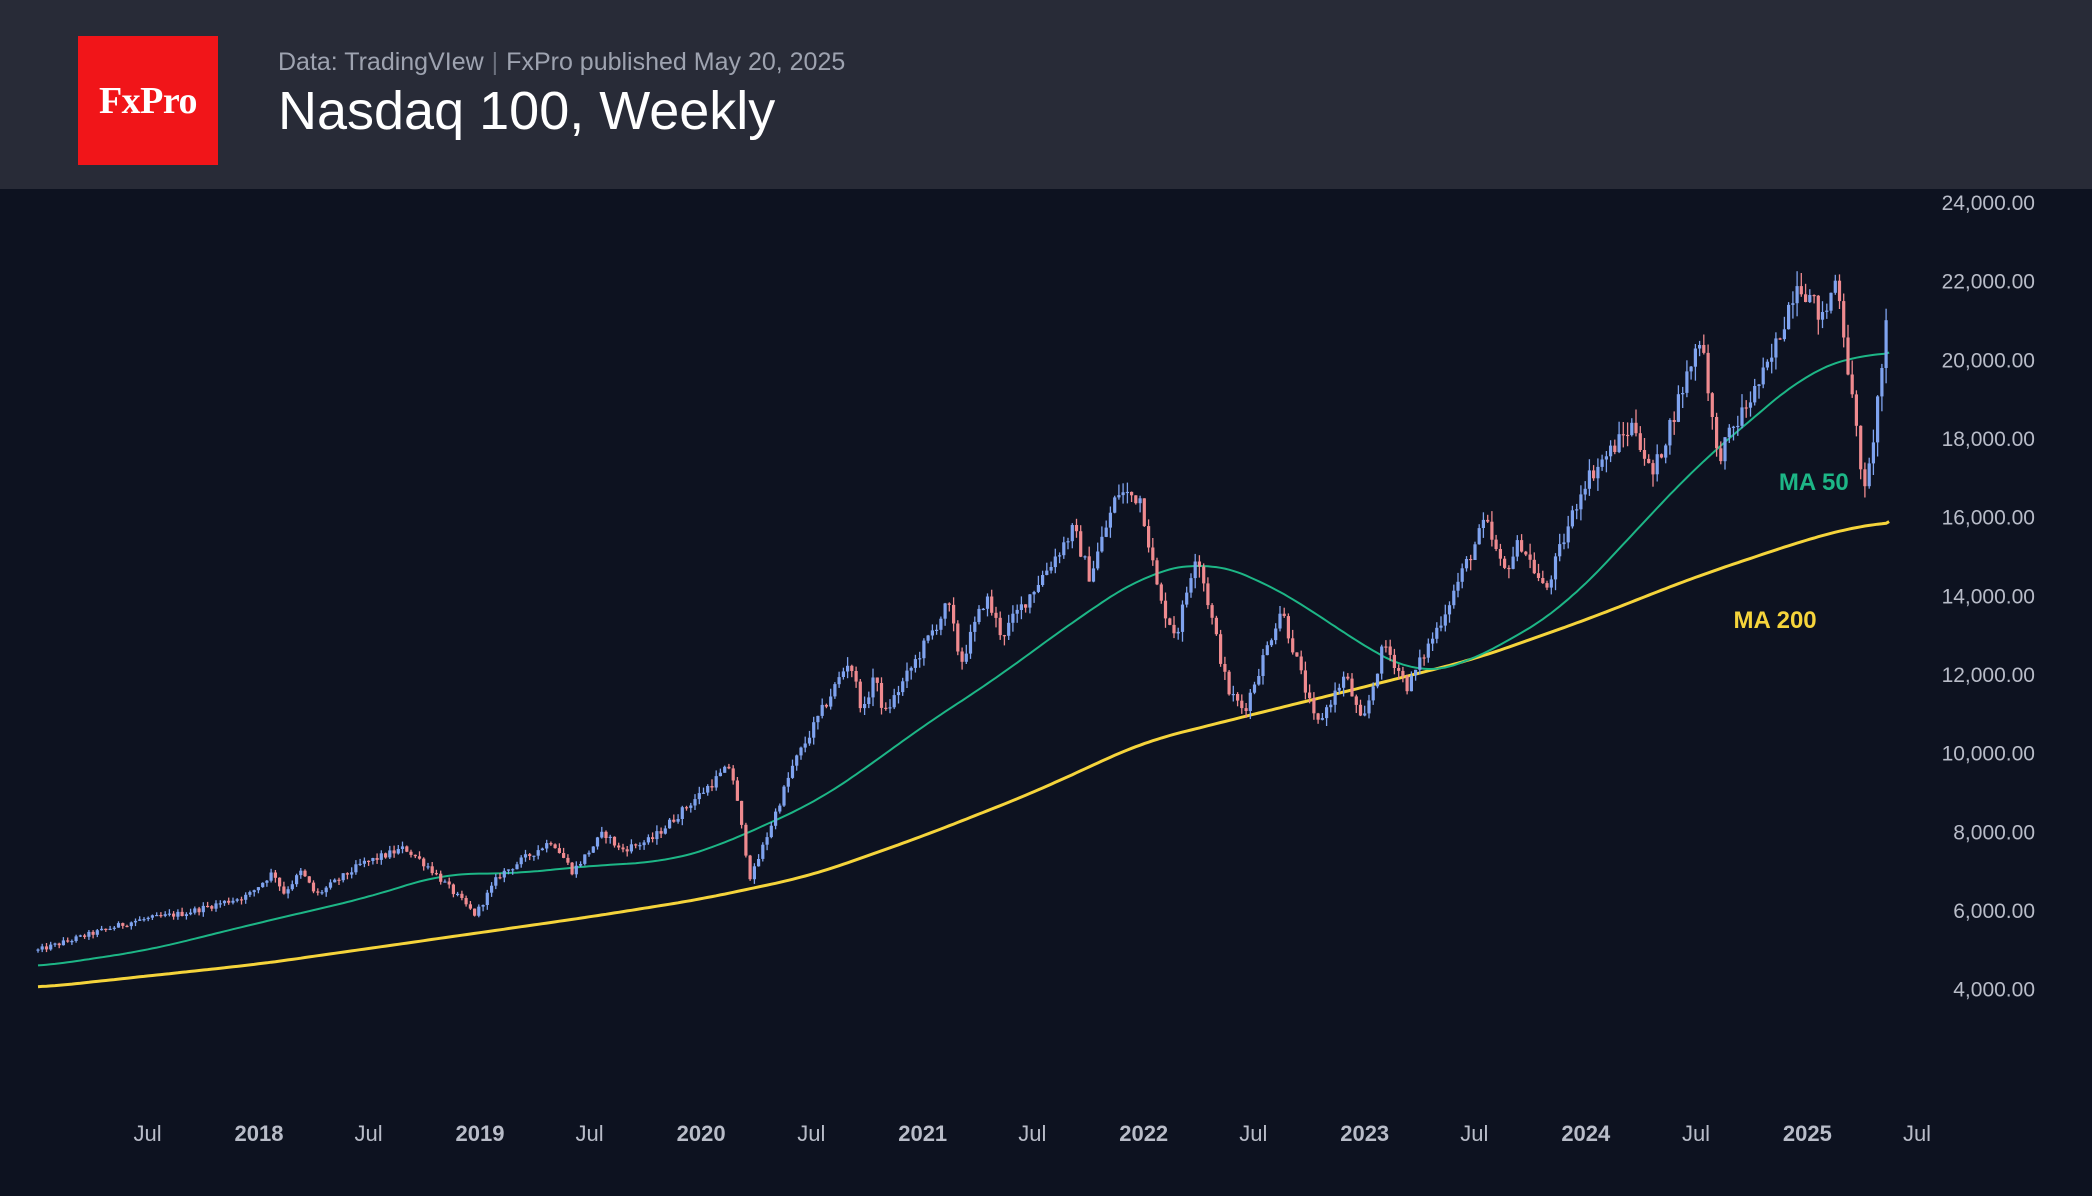  Describe the element at coordinates (1988, 203) in the screenshot. I see `y-tick-label: 24,000.00` at that location.